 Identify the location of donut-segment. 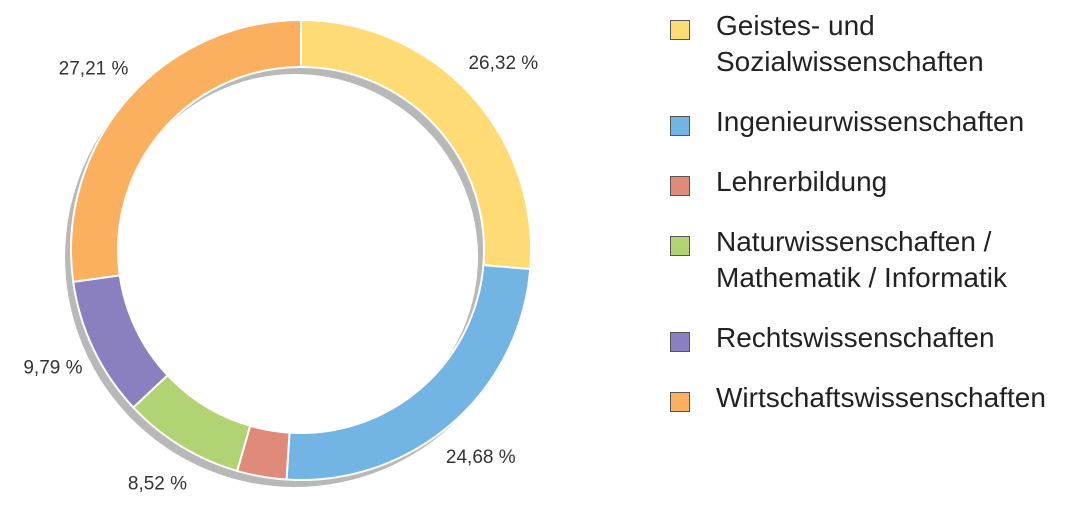
(186, 150).